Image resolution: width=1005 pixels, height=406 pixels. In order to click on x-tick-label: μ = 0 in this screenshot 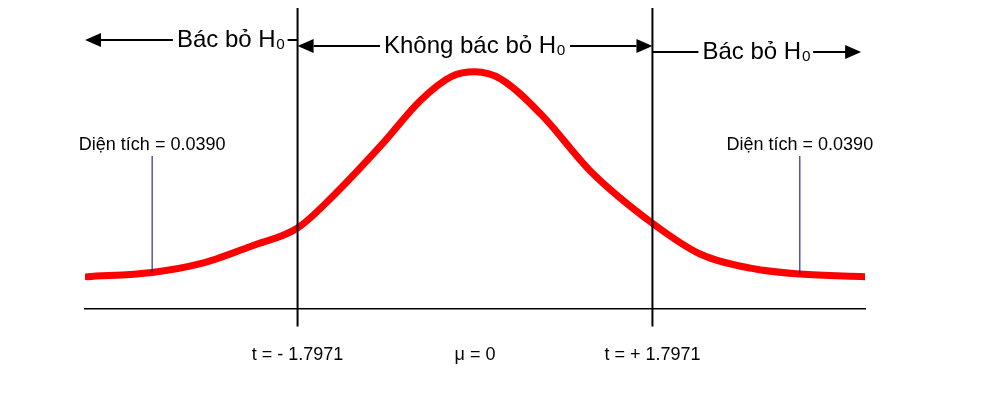, I will do `click(475, 354)`.